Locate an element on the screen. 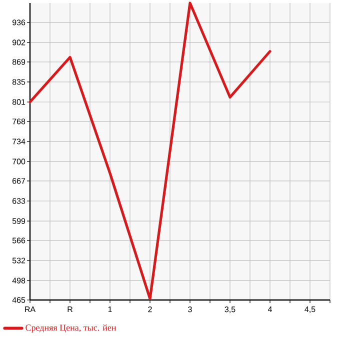  y-tick-label: 700 is located at coordinates (19, 161).